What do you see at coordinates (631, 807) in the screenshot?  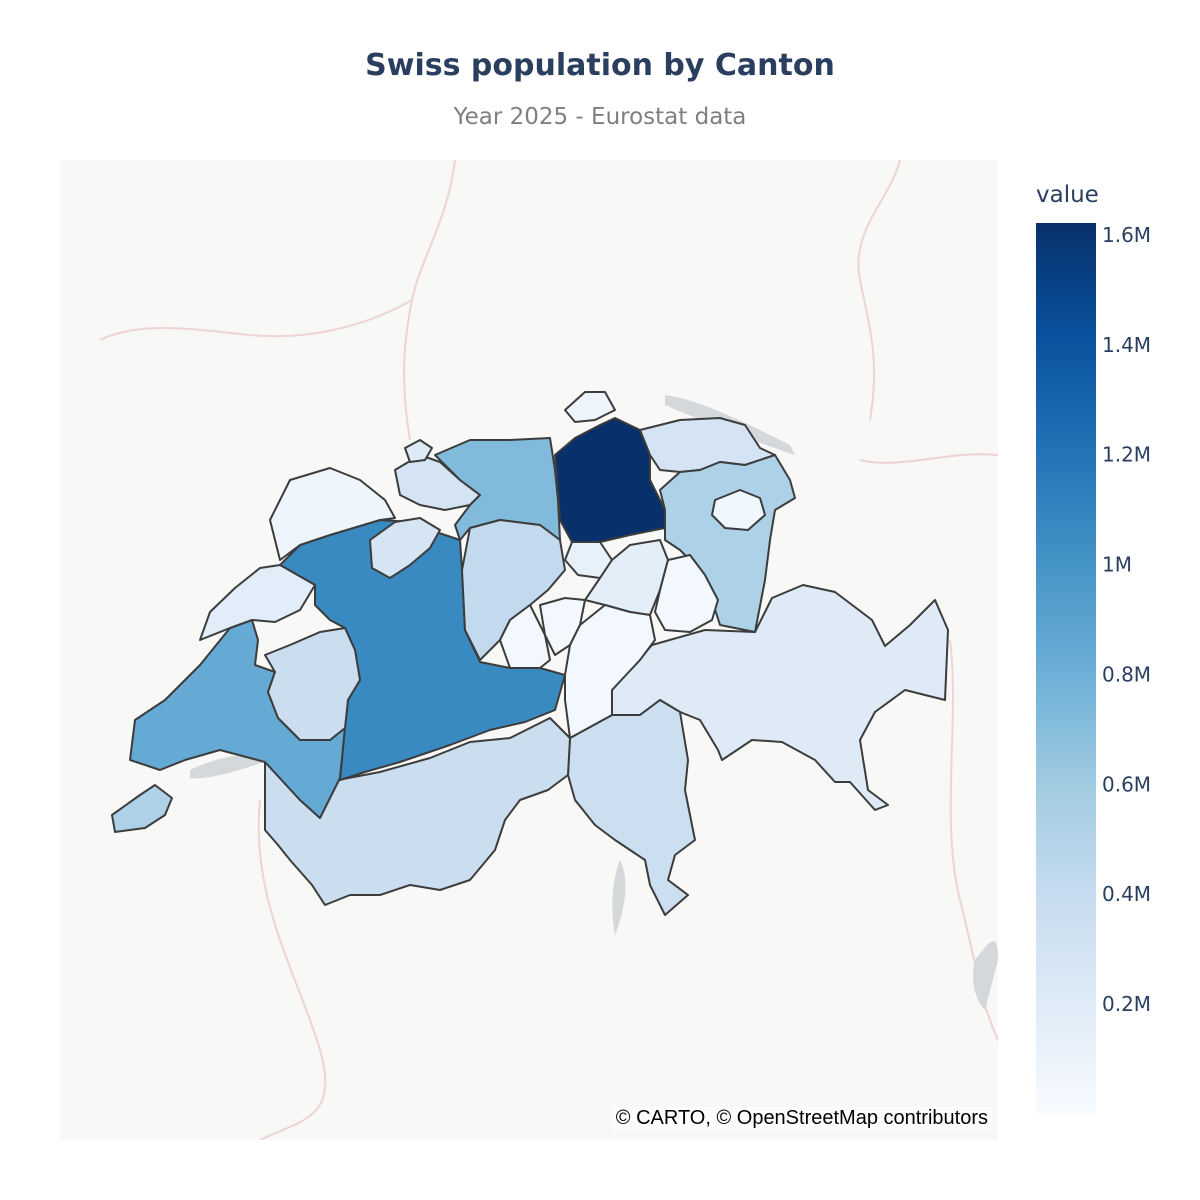 I see `canton-ticino` at bounding box center [631, 807].